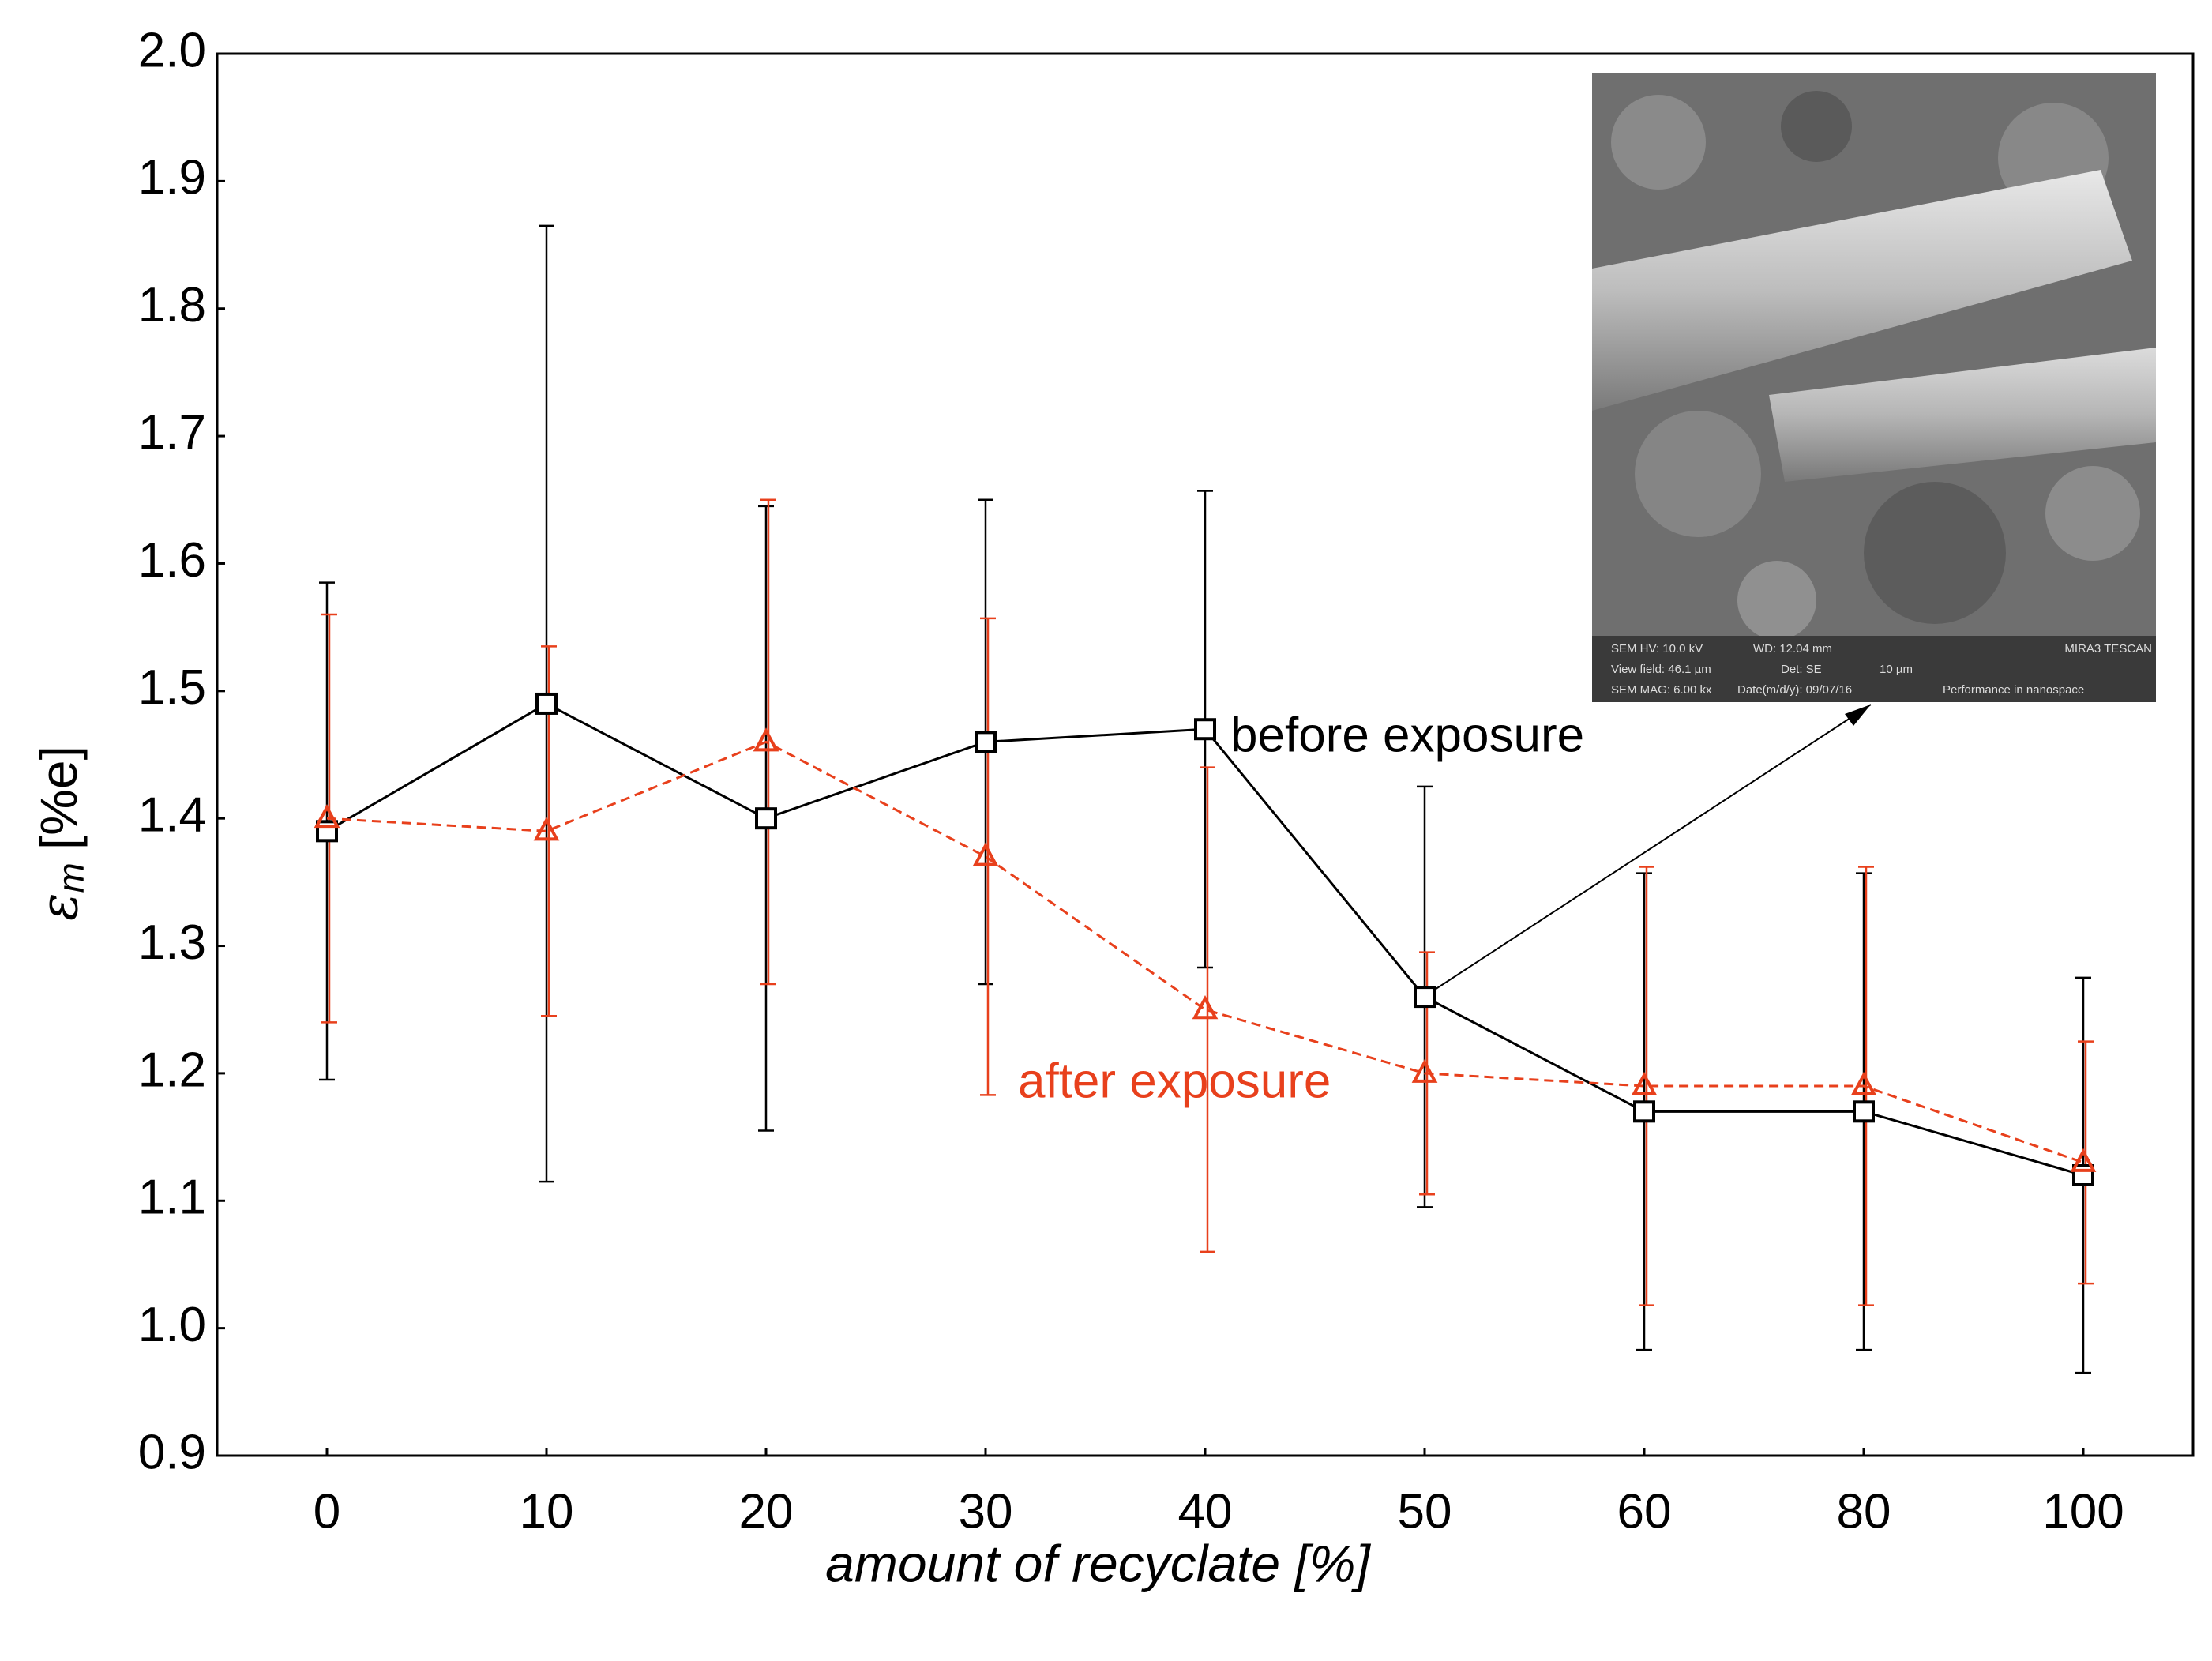 The image size is (2212, 1661). I want to click on y-tick-label: 1.8, so click(172, 305).